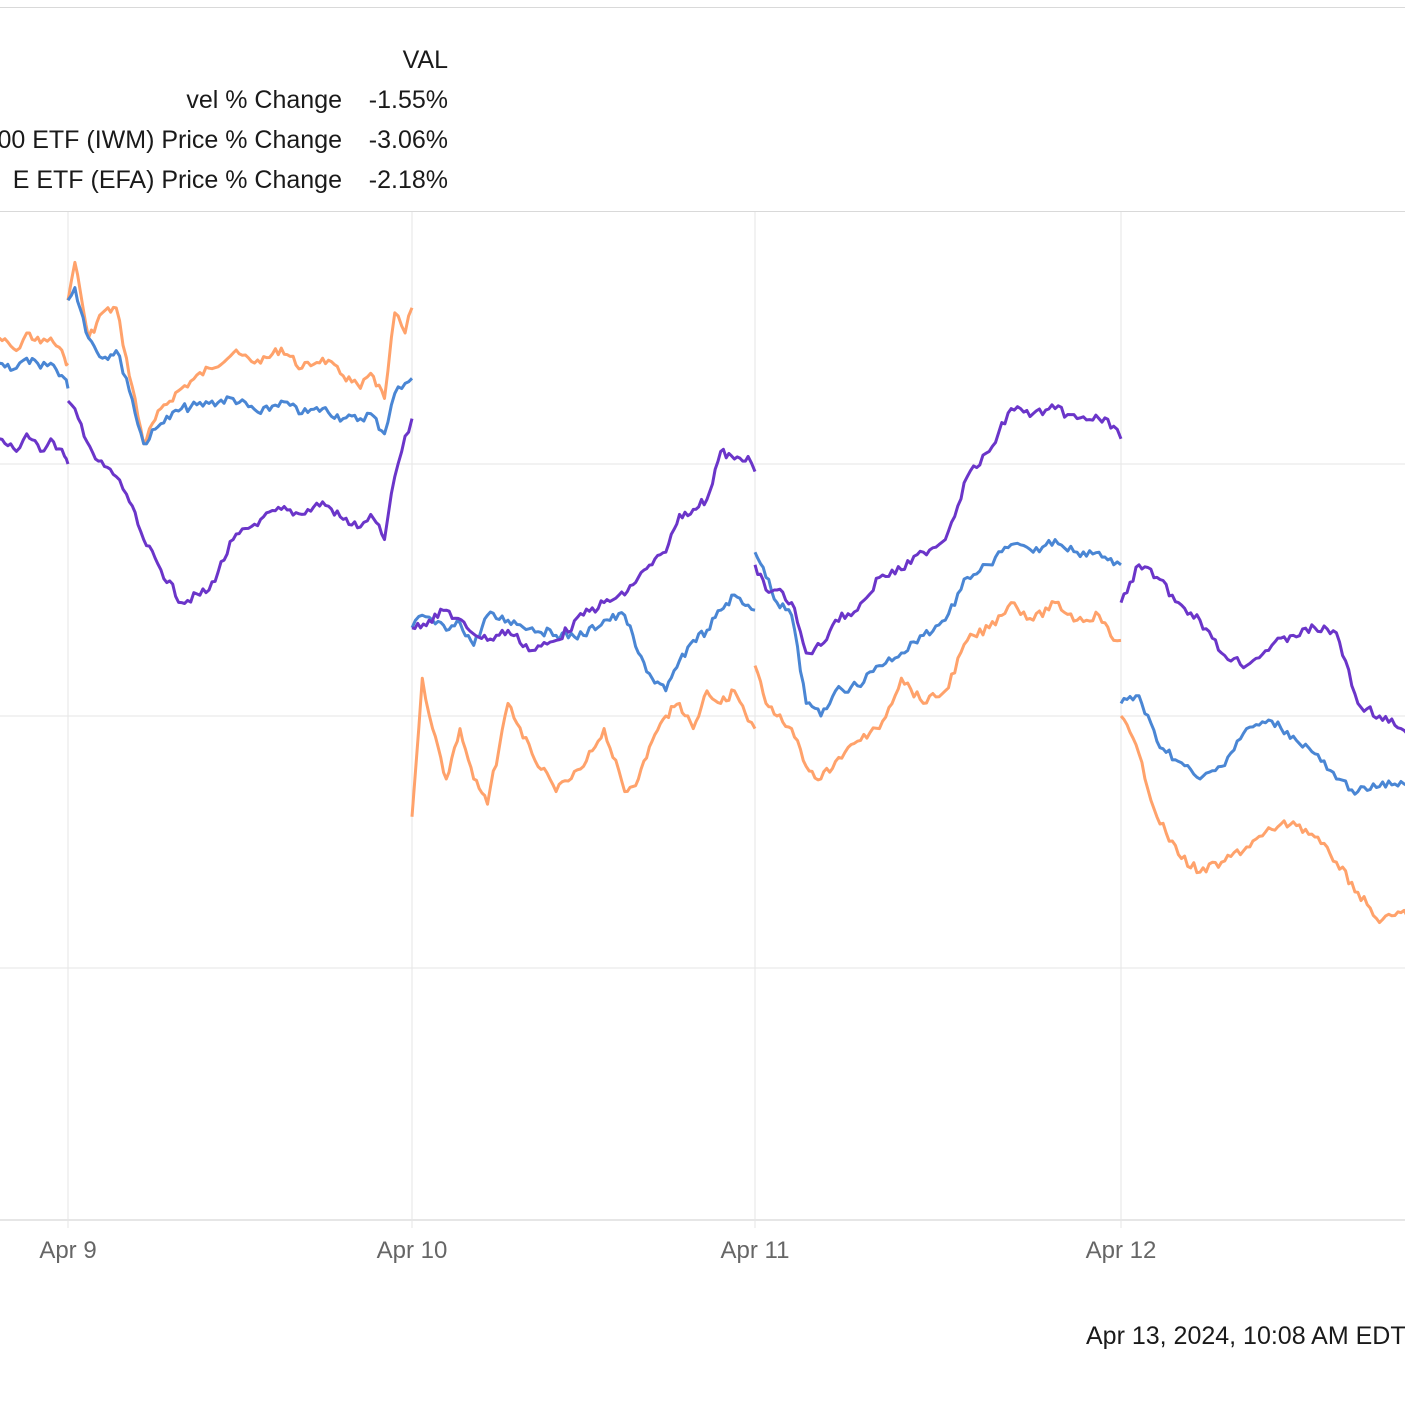  What do you see at coordinates (702, 7) in the screenshot?
I see `top-divider` at bounding box center [702, 7].